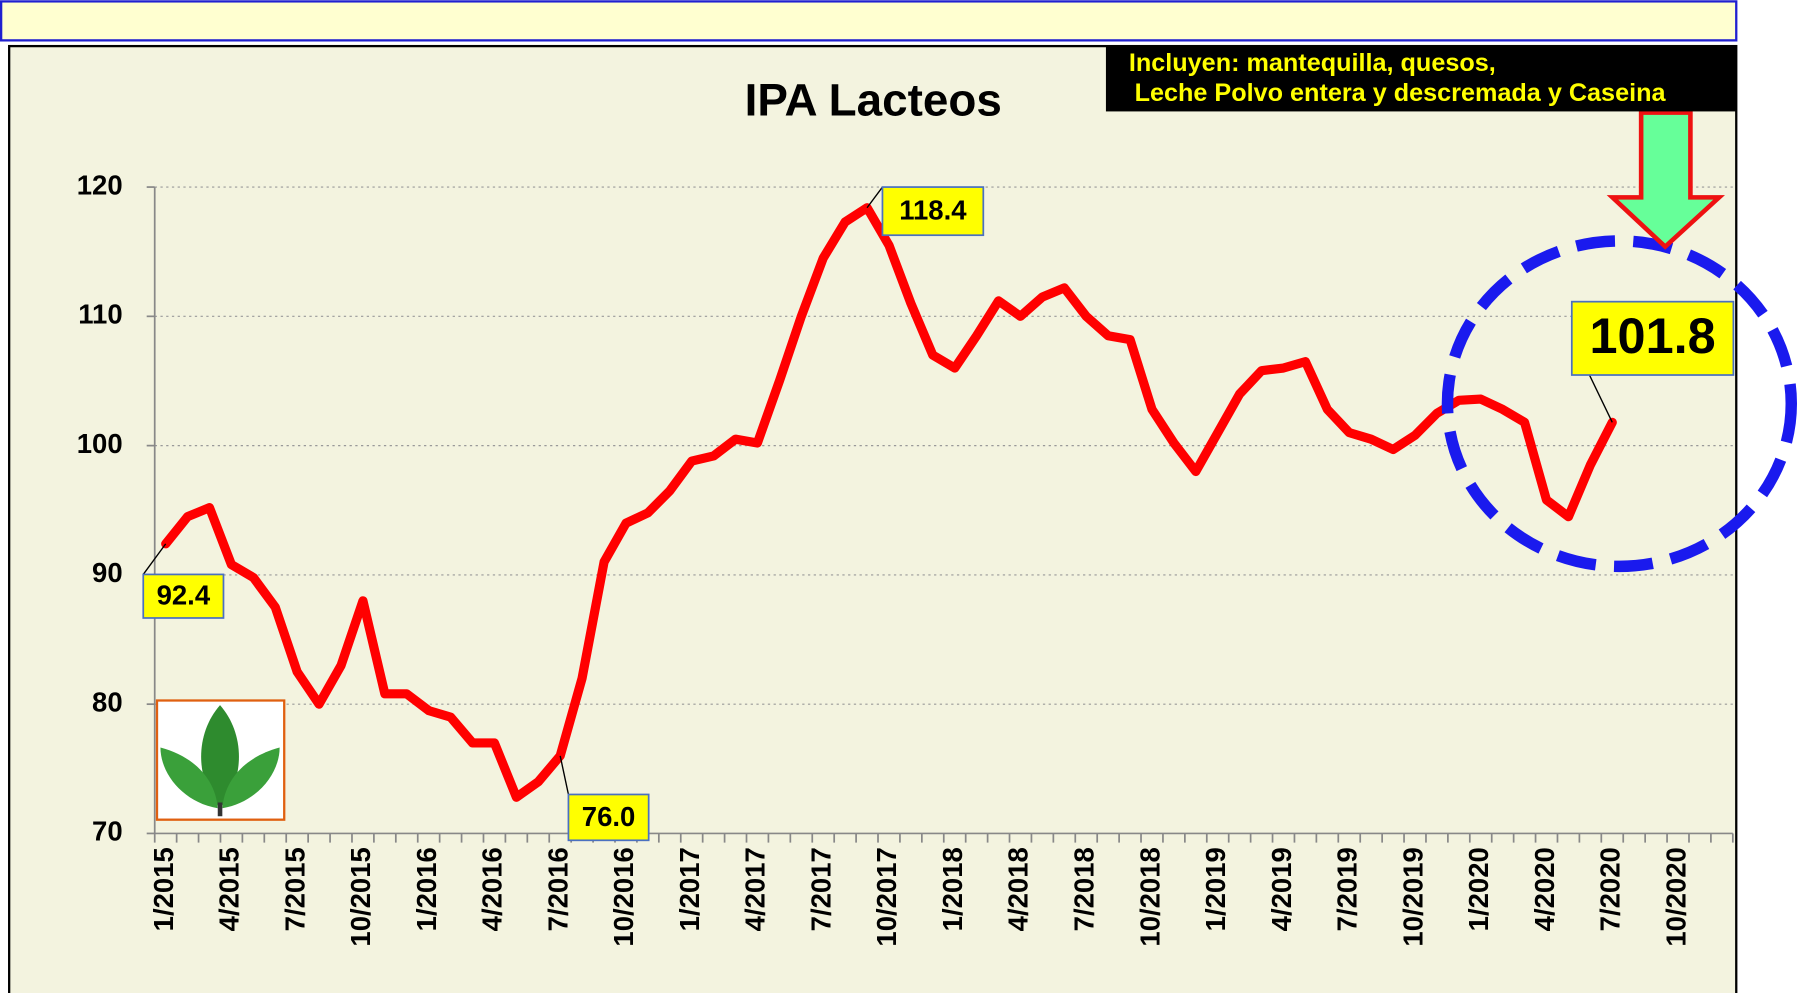 The height and width of the screenshot is (993, 1797). I want to click on value-label: 118.4, so click(933, 210).